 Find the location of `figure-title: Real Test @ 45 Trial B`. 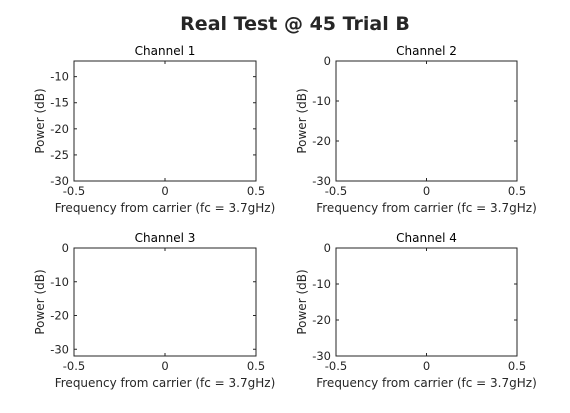

figure-title: Real Test @ 45 Trial B is located at coordinates (295, 24).